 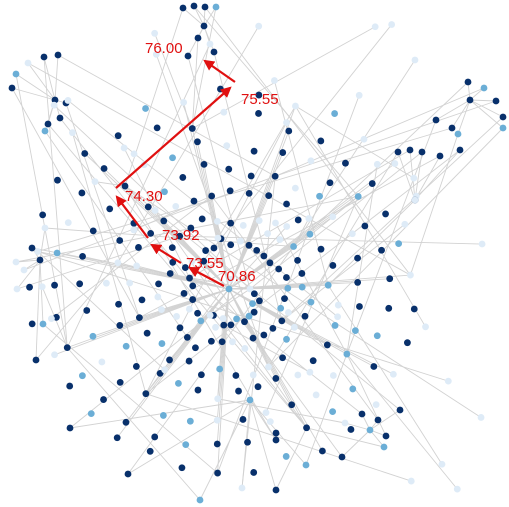 What do you see at coordinates (237, 276) in the screenshot?
I see `path-label-1: 70.86` at bounding box center [237, 276].